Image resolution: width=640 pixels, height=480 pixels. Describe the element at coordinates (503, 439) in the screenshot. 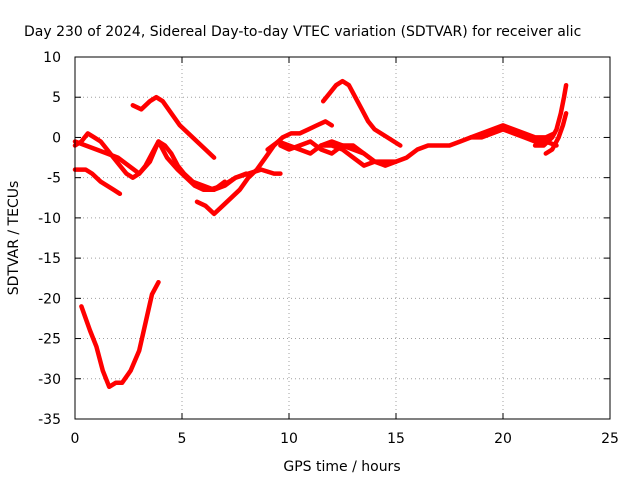

I see `x-tick-label: 20` at that location.